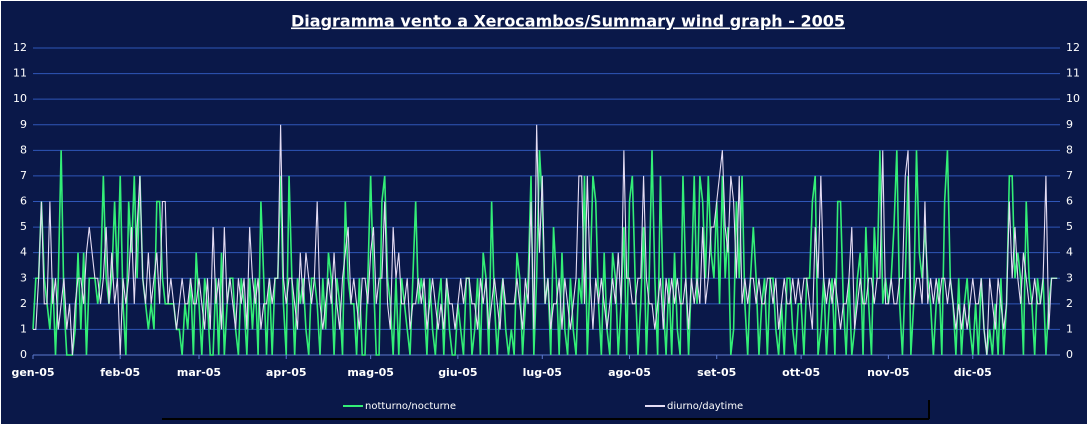 The width and height of the screenshot is (1088, 425). I want to click on x-tick-label: apr-05, so click(286, 372).